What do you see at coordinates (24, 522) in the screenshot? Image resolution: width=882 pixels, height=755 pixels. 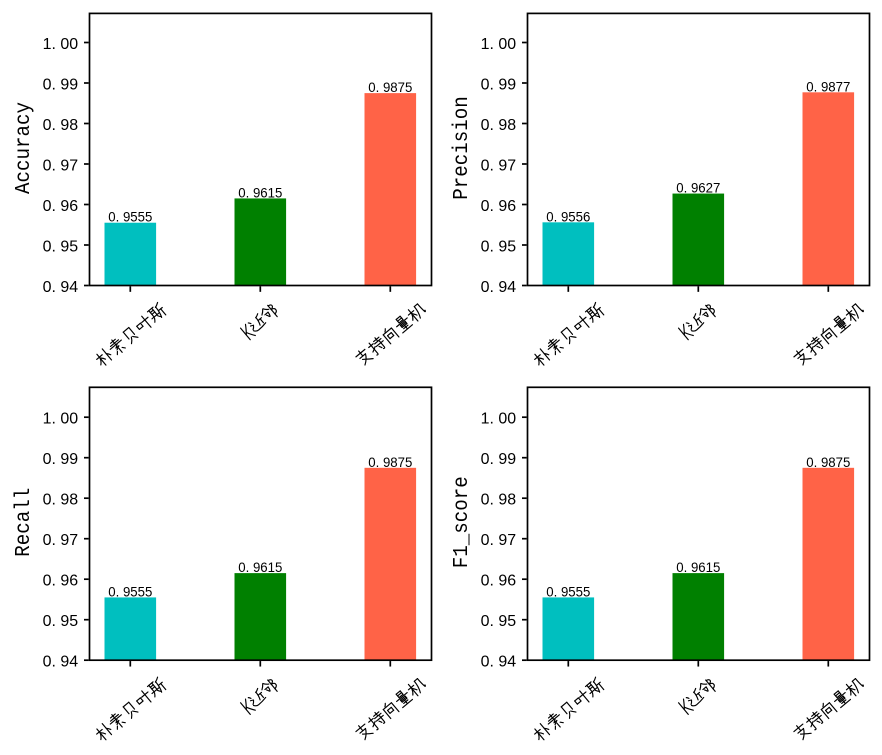 I see `svg-text: Recall` at bounding box center [24, 522].